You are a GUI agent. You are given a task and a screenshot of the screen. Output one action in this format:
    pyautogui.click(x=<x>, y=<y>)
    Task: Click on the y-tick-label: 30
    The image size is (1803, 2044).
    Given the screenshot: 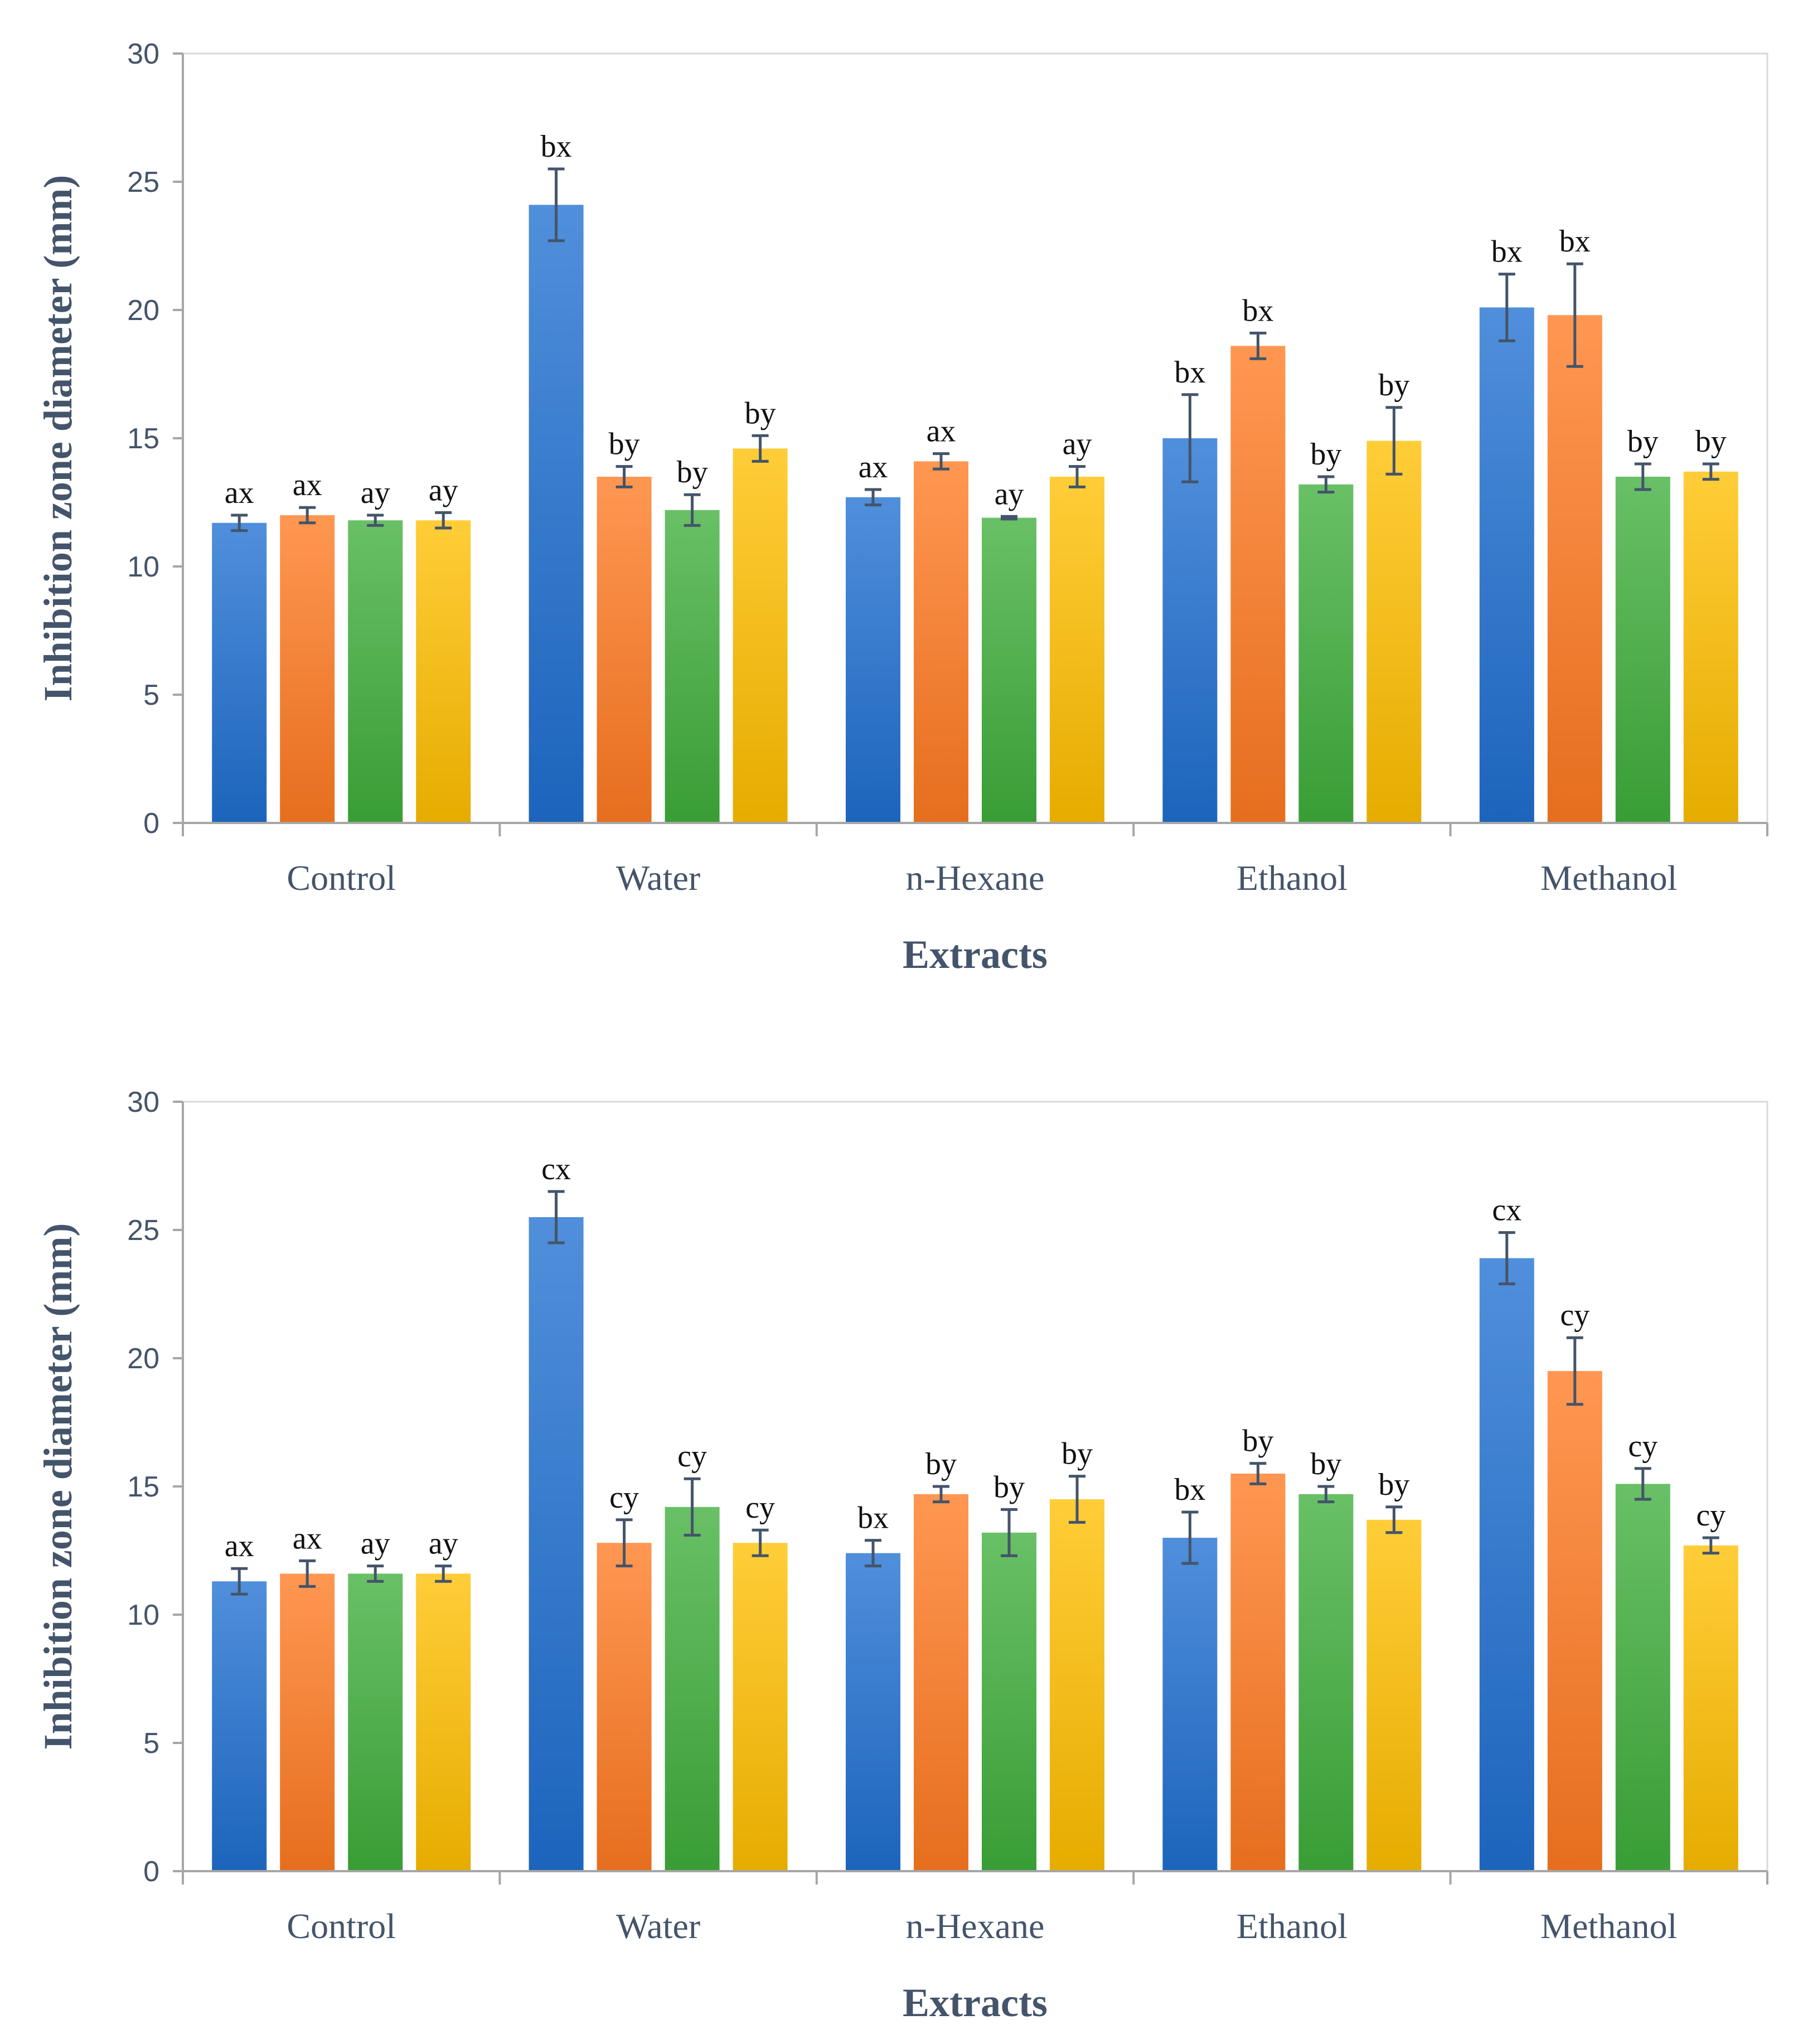 What is the action you would take?
    pyautogui.click(x=143, y=54)
    